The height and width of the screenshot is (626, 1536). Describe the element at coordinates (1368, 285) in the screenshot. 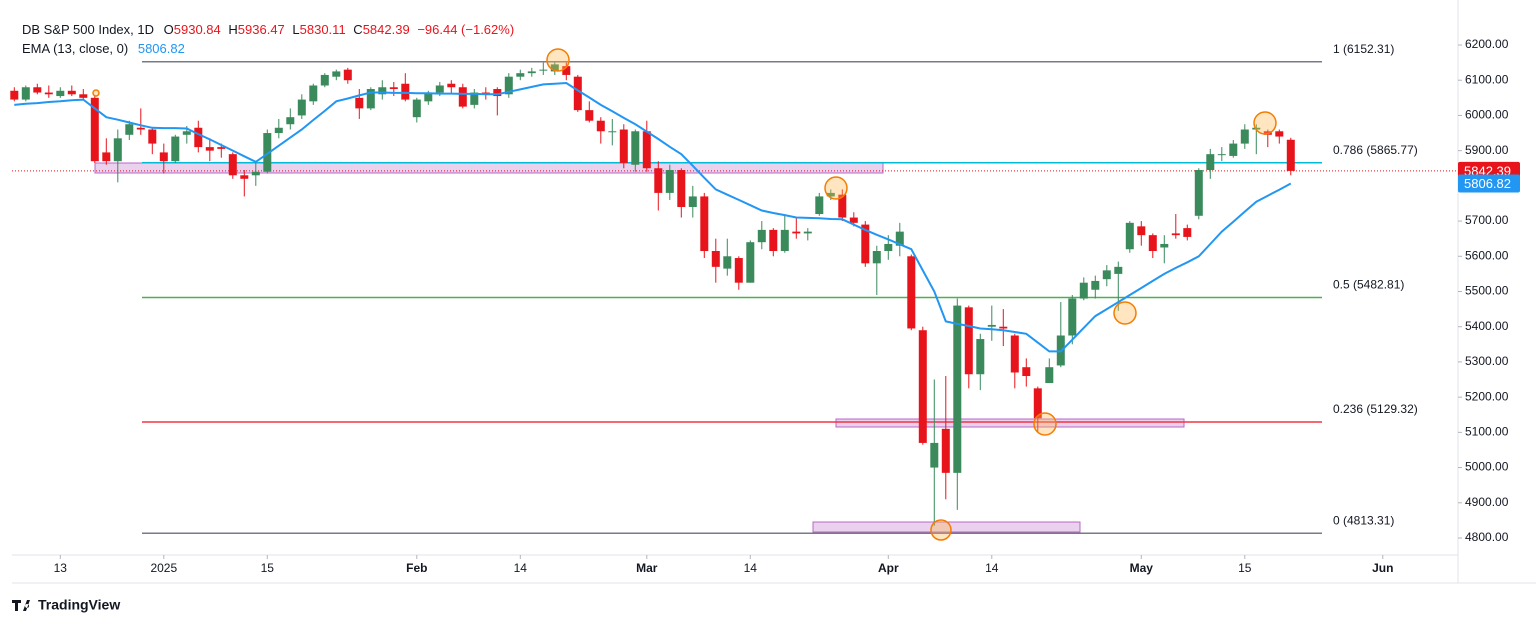

I see `fib-level-label: 0.5 (5482.81)` at that location.